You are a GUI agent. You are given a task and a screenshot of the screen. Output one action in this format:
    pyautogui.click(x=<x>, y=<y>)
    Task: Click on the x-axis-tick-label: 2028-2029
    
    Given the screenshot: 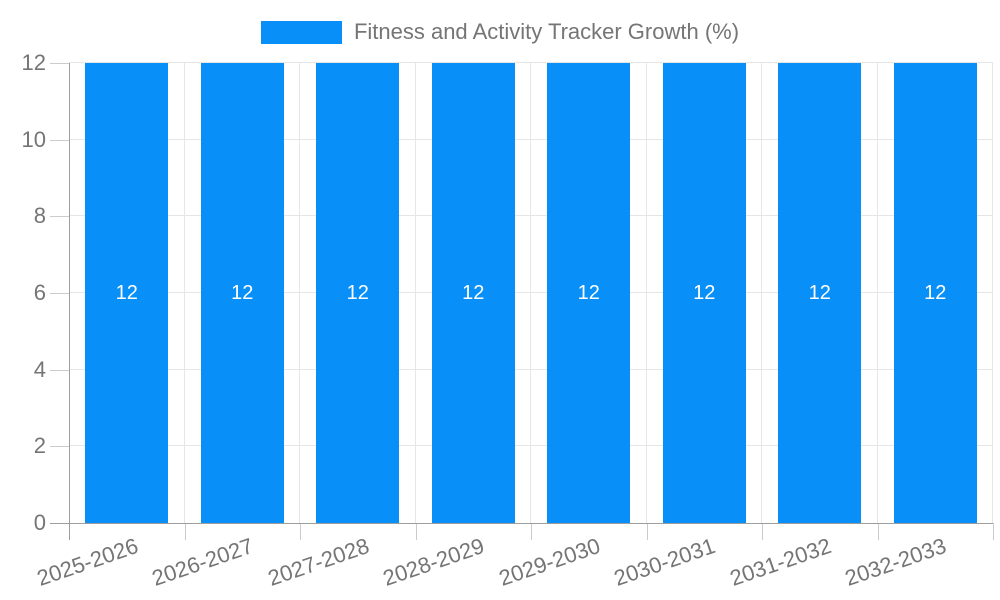 What is the action you would take?
    pyautogui.click(x=433, y=562)
    